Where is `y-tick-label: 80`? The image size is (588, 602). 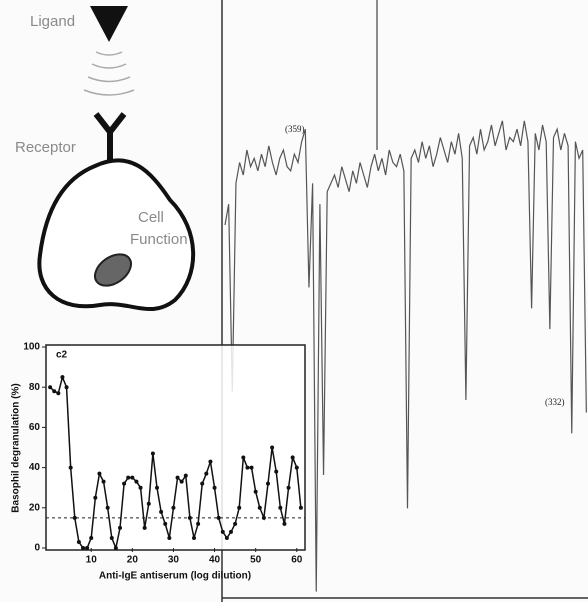 y-tick-label: 80 is located at coordinates (35, 387).